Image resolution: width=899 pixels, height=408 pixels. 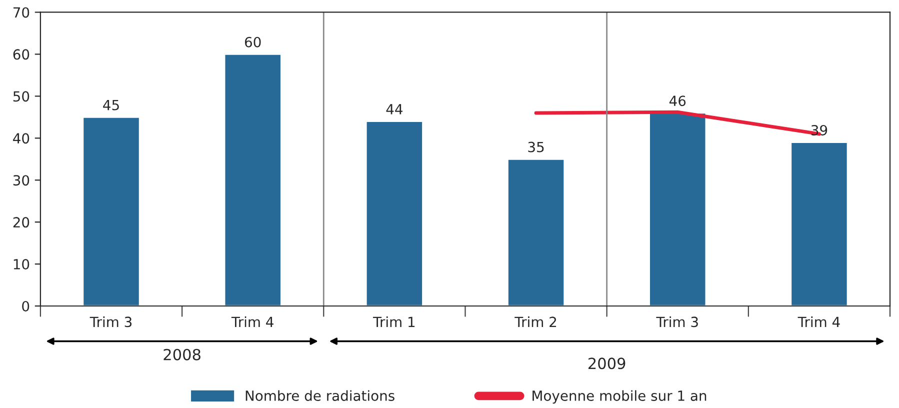 I want to click on y-tick-label: 70, so click(x=22, y=12).